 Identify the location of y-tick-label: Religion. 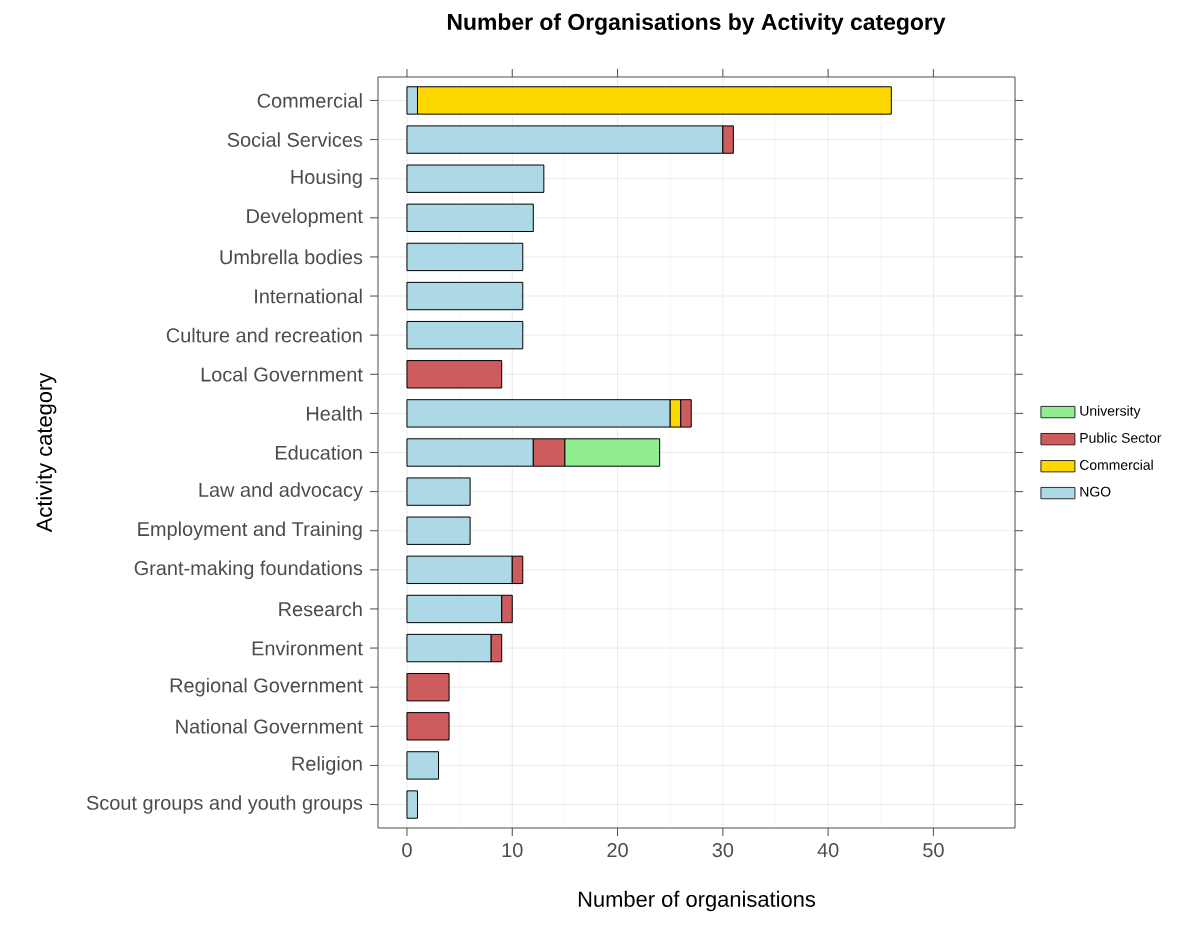
(327, 765).